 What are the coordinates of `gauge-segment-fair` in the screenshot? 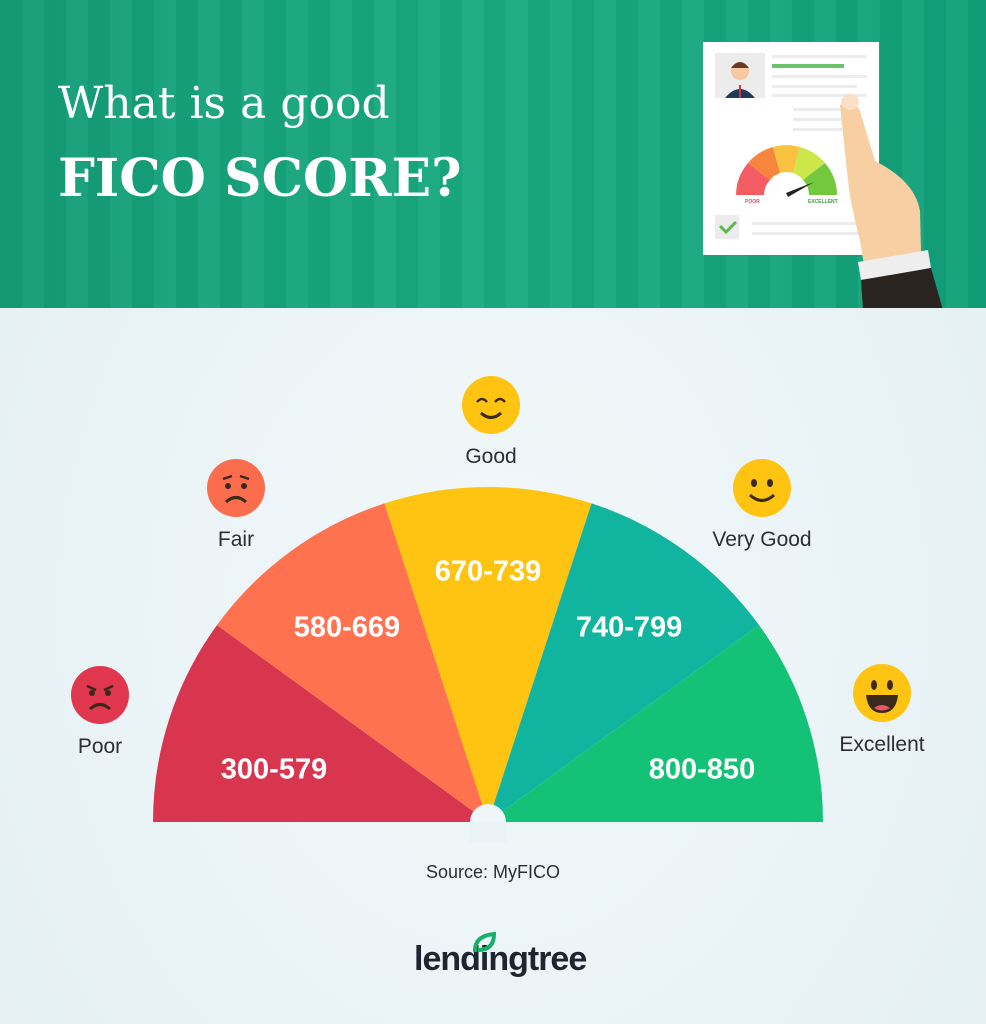 It's located at (352, 662).